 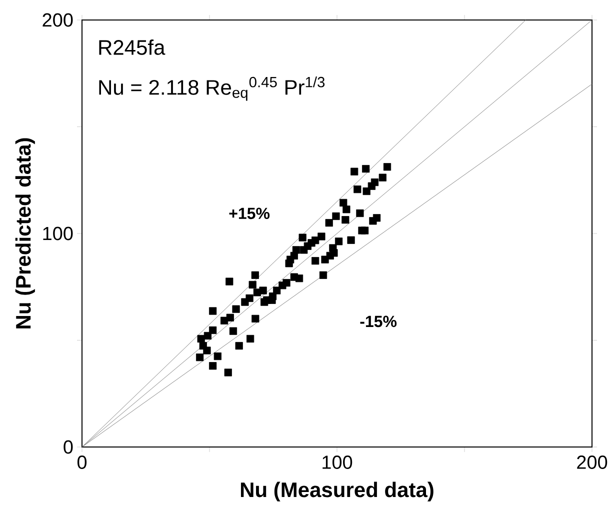 I want to click on annotation: +15%, so click(x=249, y=214).